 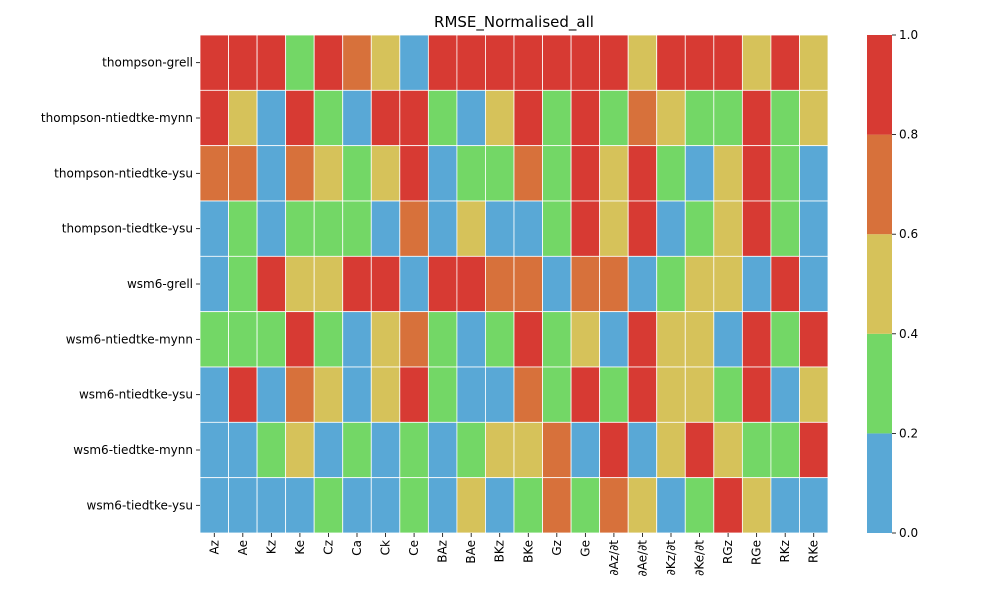 I want to click on colorbar-tick-label: 0.0, so click(x=908, y=533).